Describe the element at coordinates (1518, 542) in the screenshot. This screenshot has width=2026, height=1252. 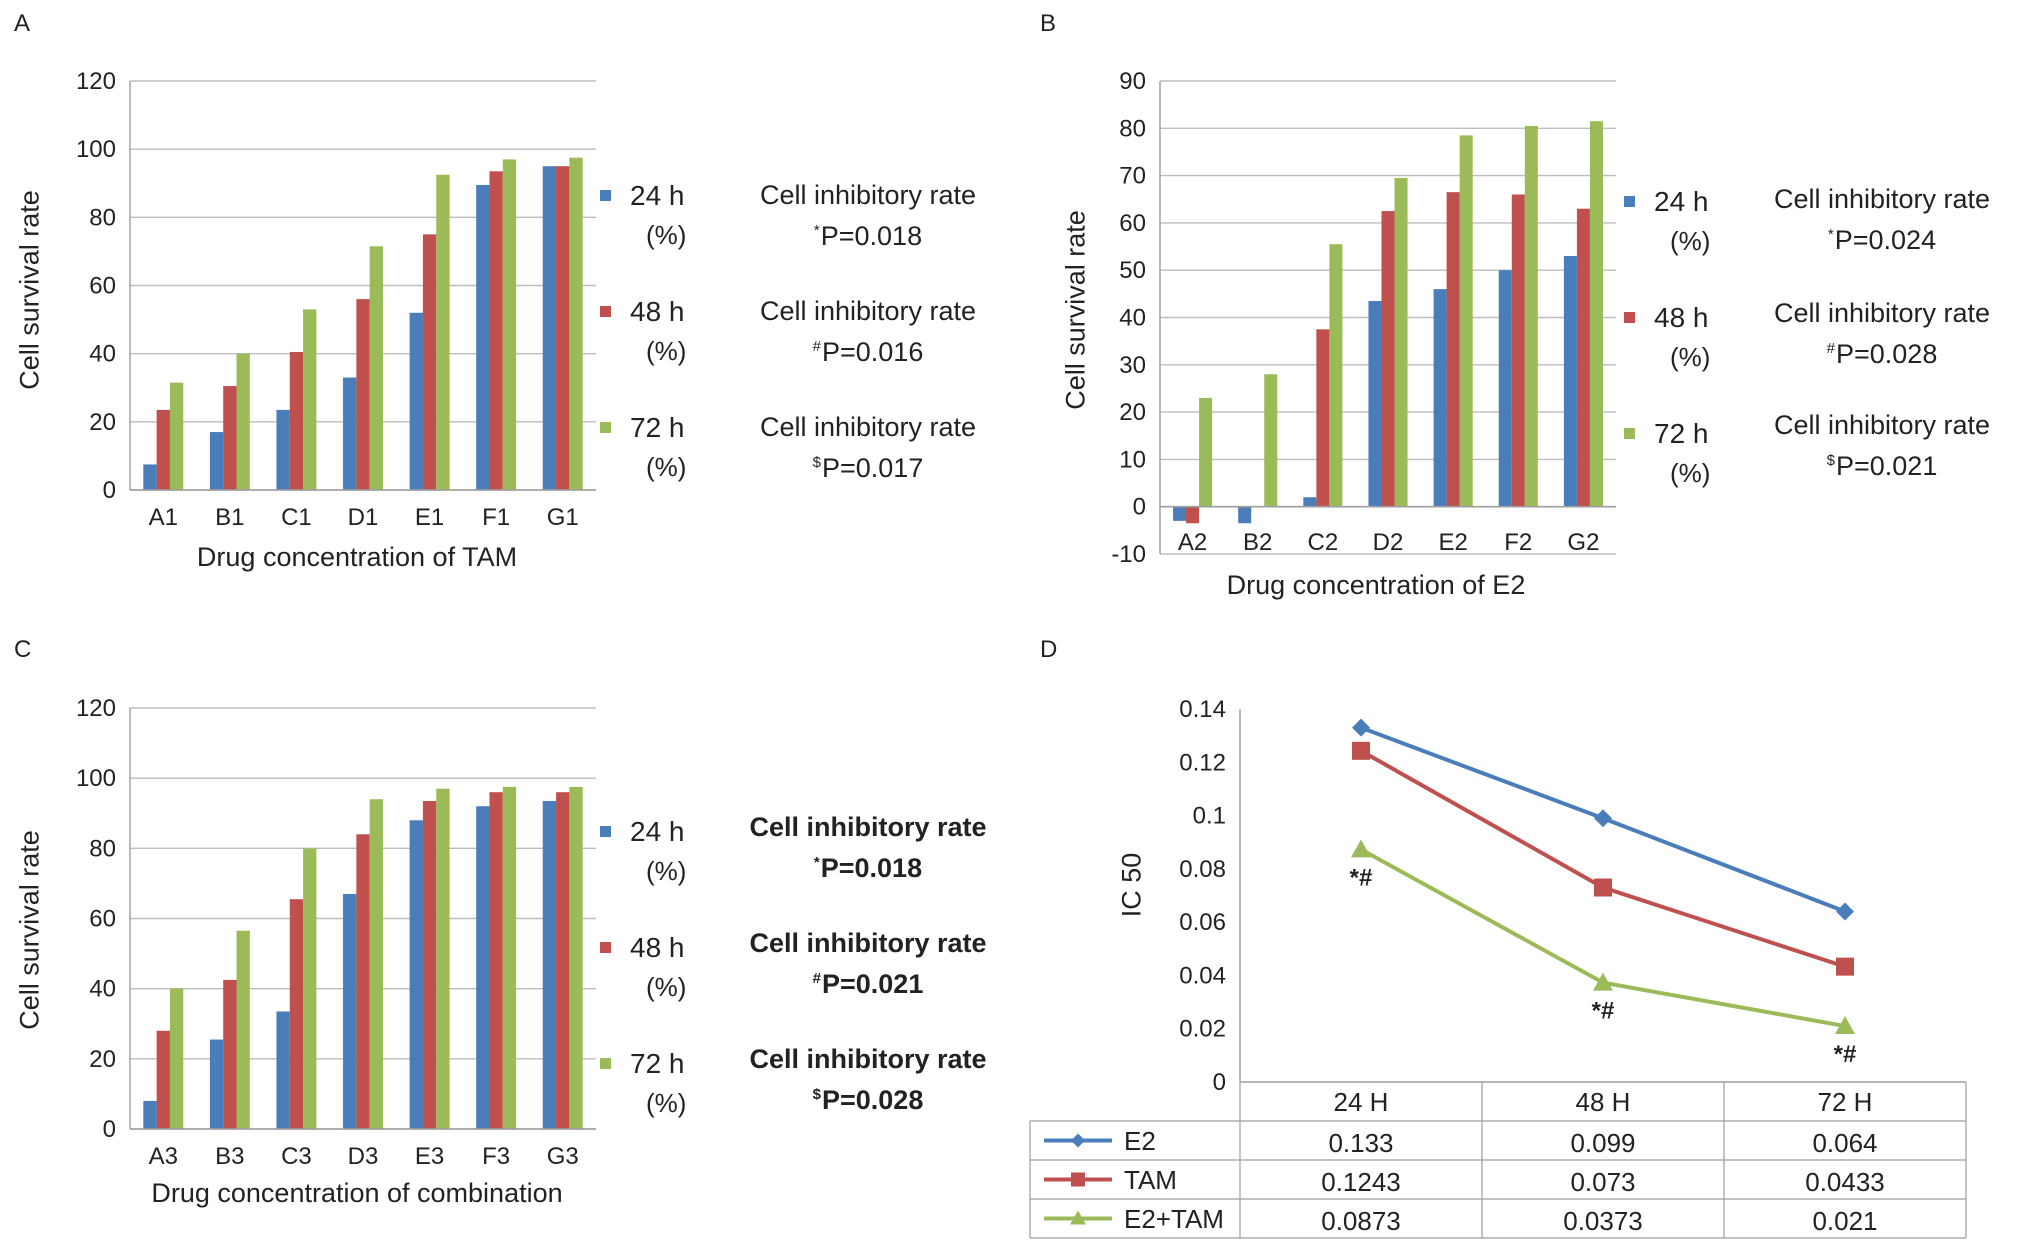
I see `x-tick-label: F2` at that location.